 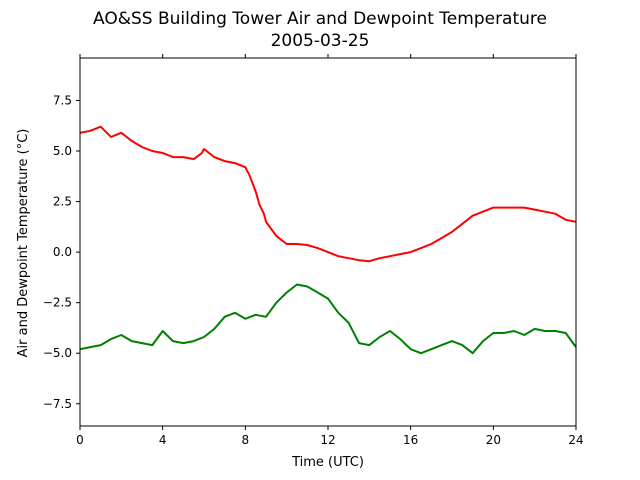 I want to click on x-tick-label: 24, so click(x=575, y=440).